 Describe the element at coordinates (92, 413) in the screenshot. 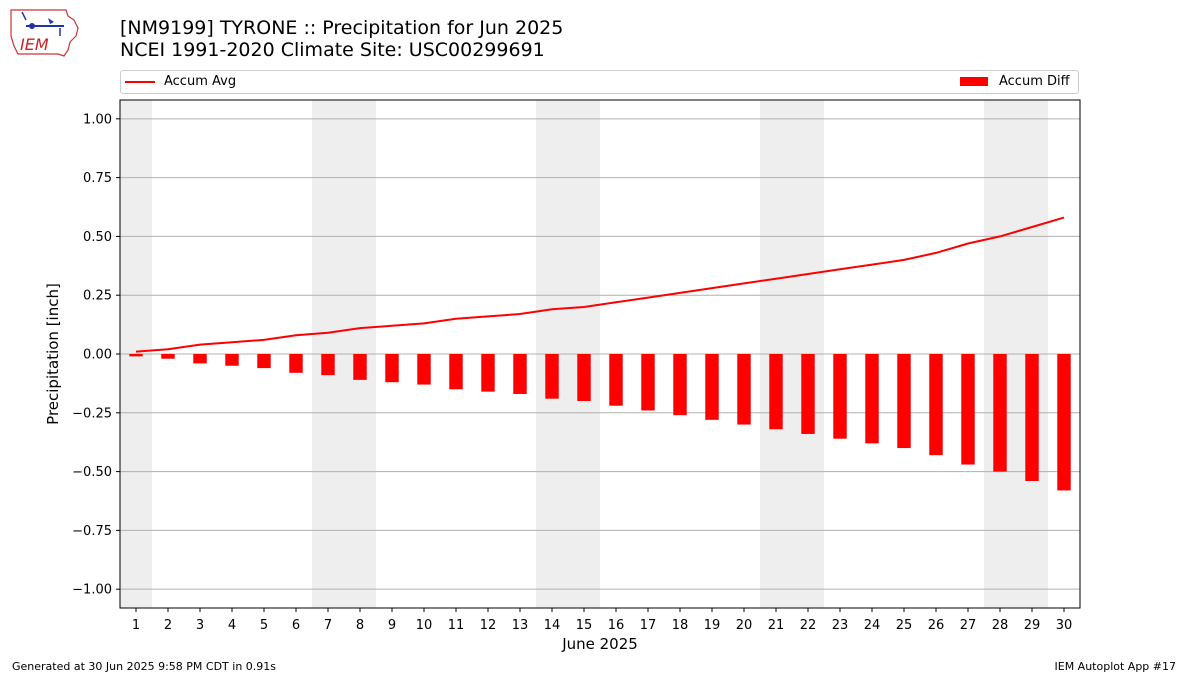

I see `y-tick-label: −0.25` at that location.